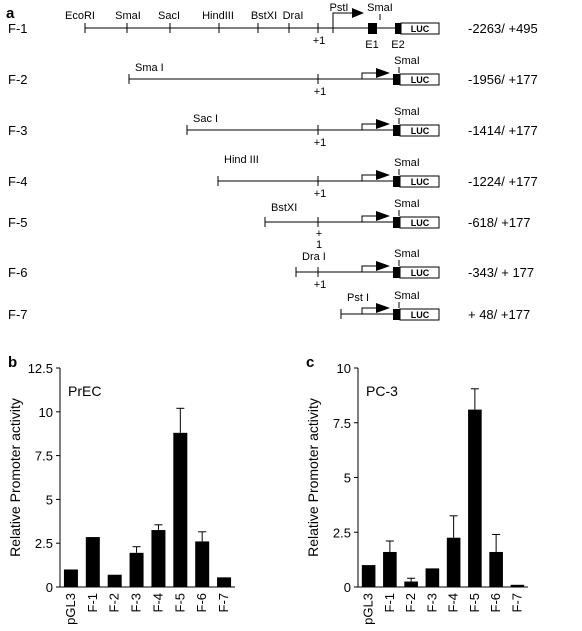 The image size is (582, 631). I want to click on start-site-label: Sma I, so click(149, 68).